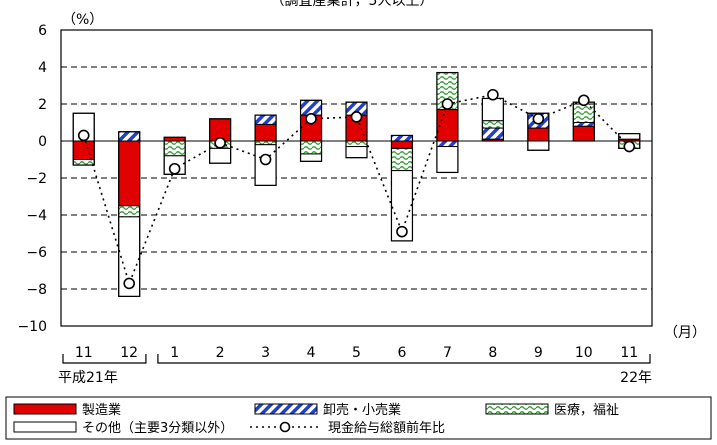  I want to click on legend-label: 製造業, so click(101, 410).